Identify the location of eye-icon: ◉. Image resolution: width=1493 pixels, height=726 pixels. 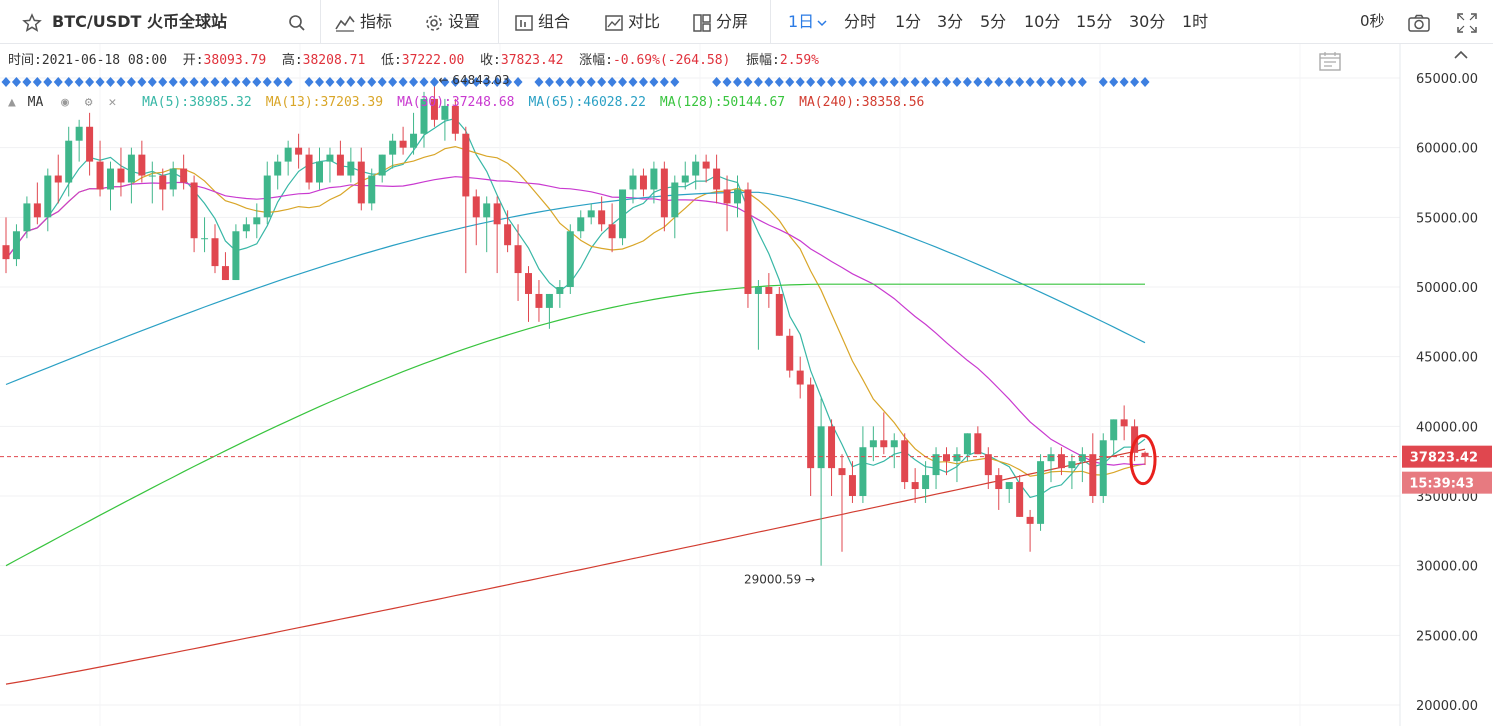
(65, 102).